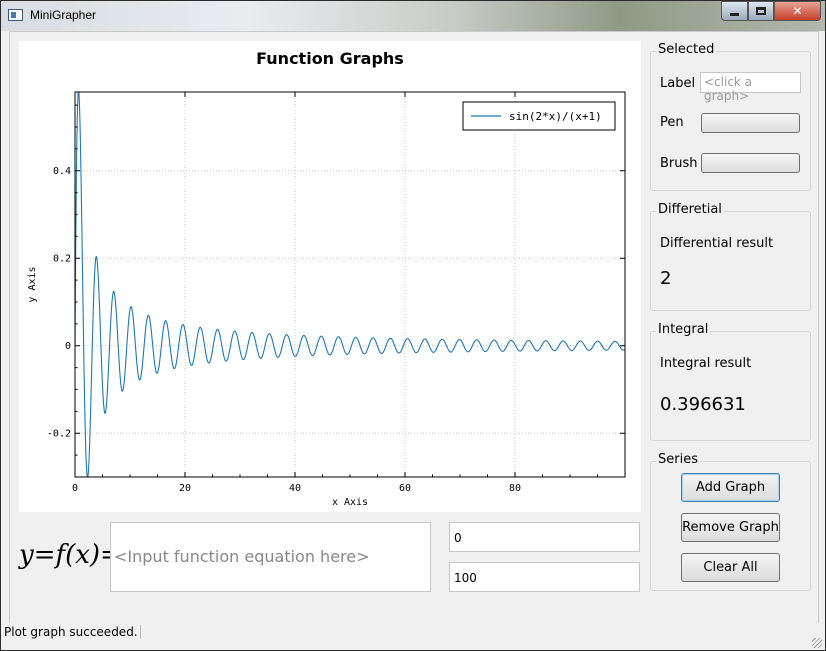 Image resolution: width=826 pixels, height=651 pixels. I want to click on integral-group: Integral result 0.396631, so click(730, 386).